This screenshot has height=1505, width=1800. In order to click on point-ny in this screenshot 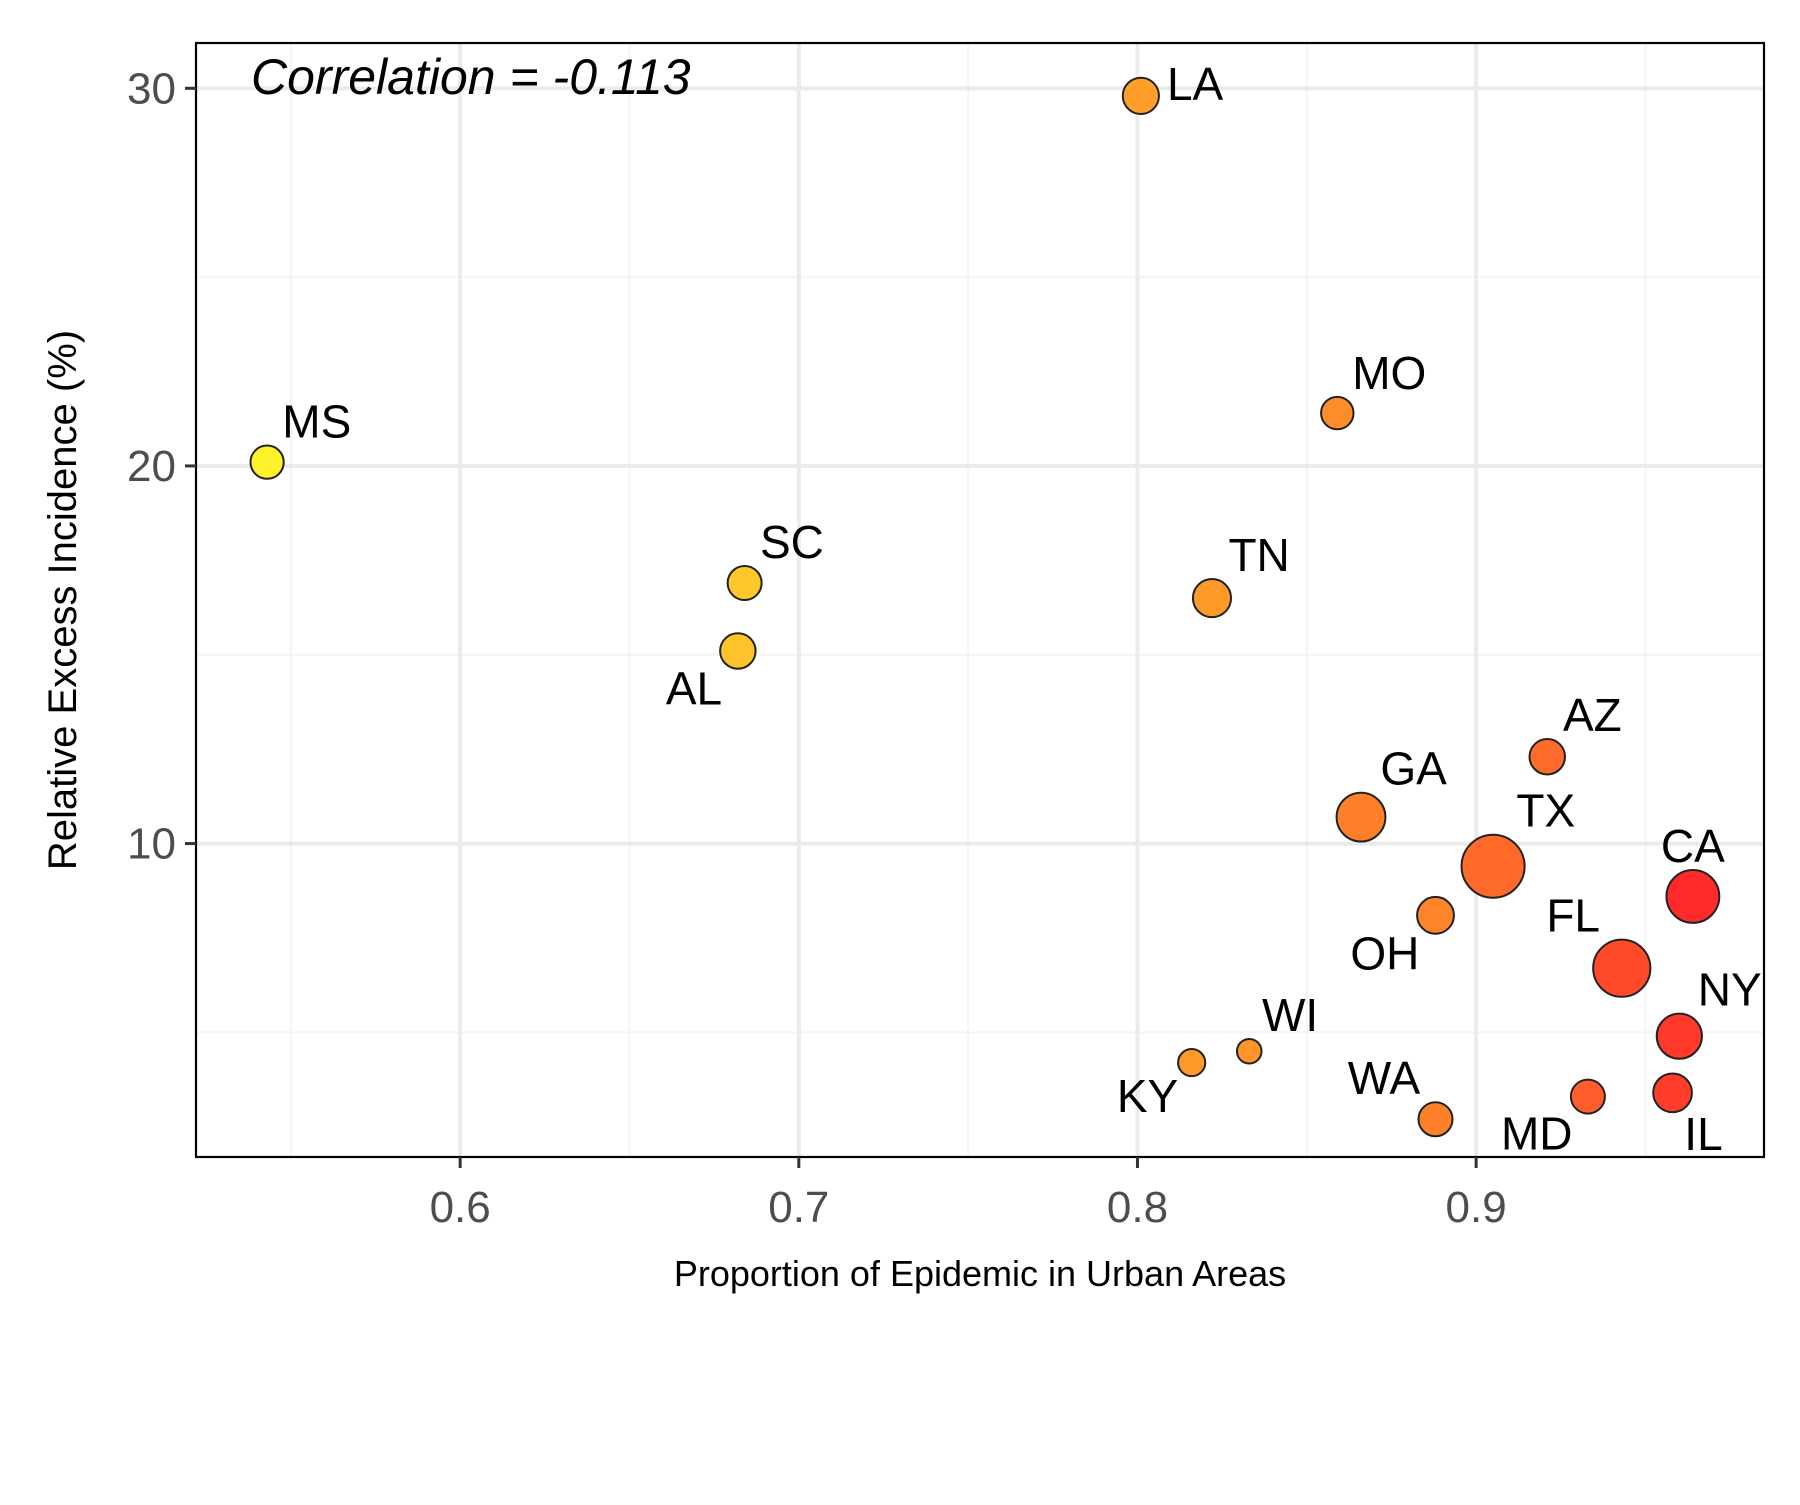, I will do `click(1679, 1036)`.